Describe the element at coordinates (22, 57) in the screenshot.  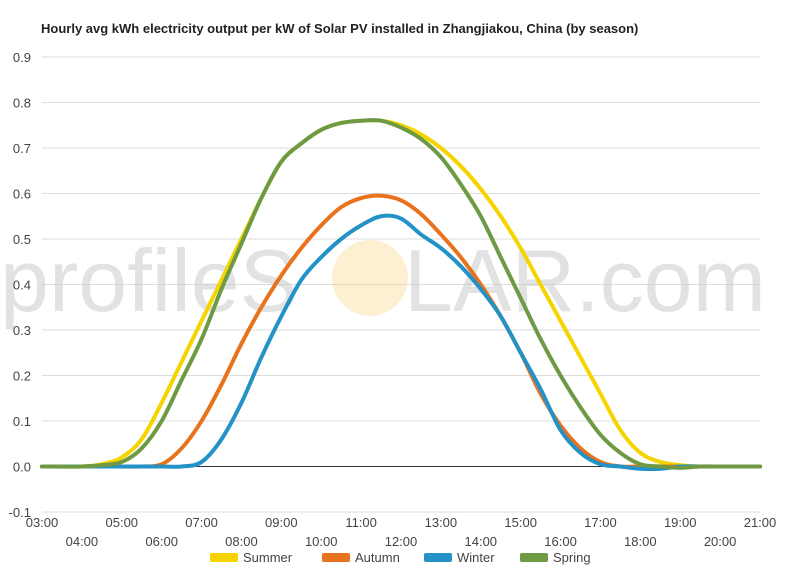
I see `y-tick-label-10: 0.9` at that location.